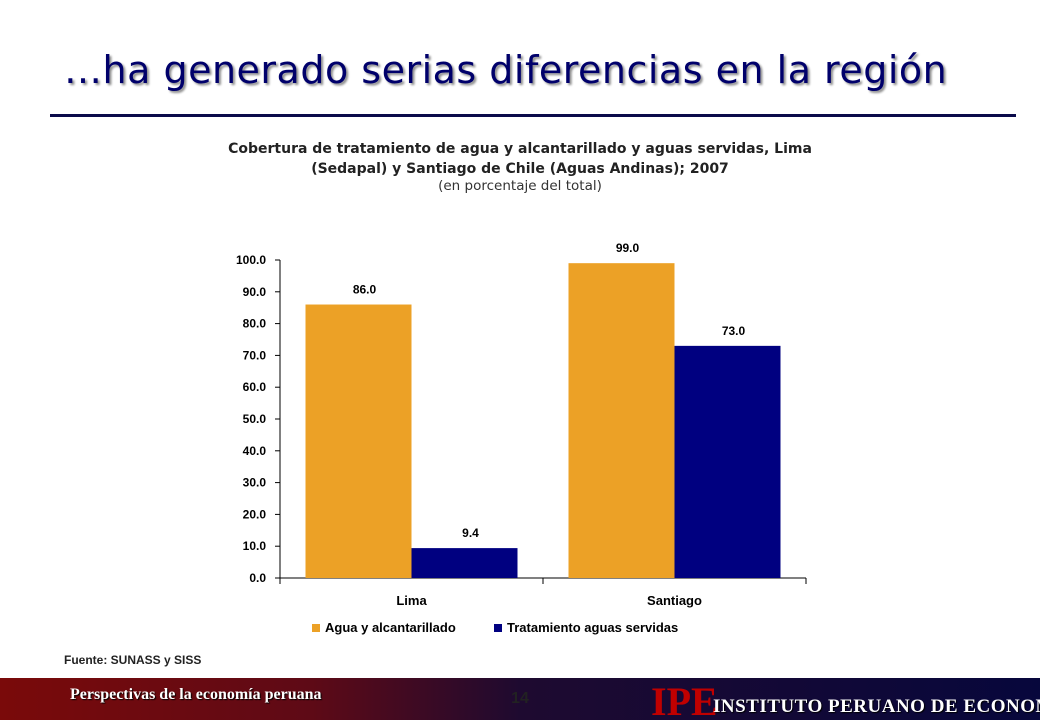 The height and width of the screenshot is (724, 1040). What do you see at coordinates (533, 115) in the screenshot?
I see `title-divider` at bounding box center [533, 115].